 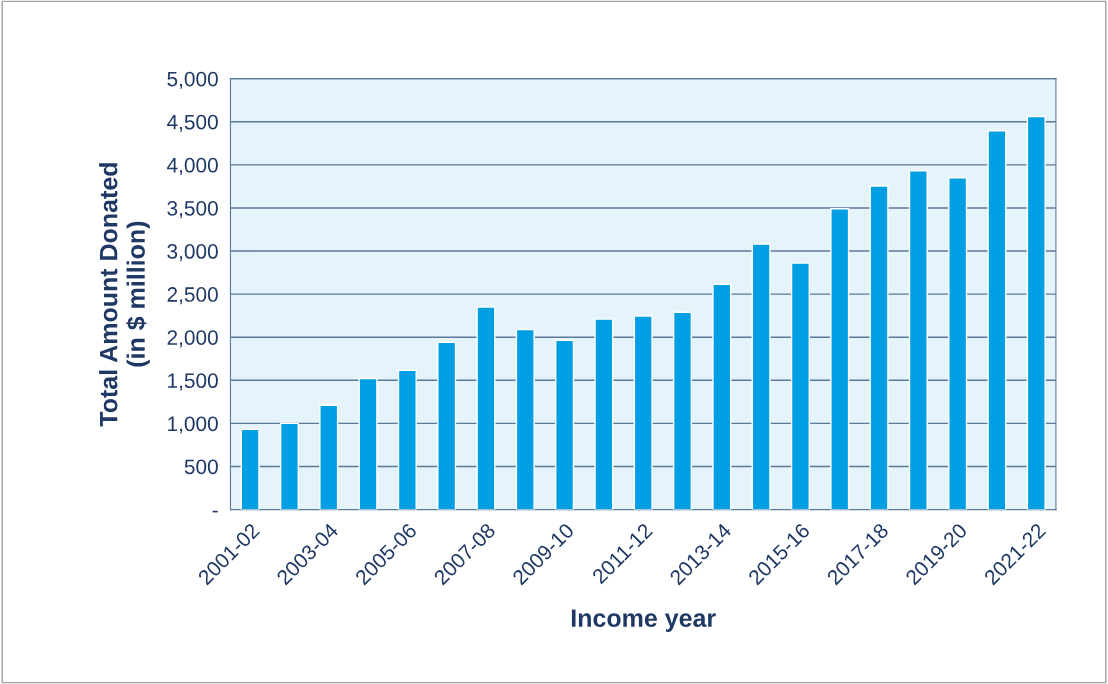 I want to click on y-tick-label: 2,500, so click(x=192, y=296).